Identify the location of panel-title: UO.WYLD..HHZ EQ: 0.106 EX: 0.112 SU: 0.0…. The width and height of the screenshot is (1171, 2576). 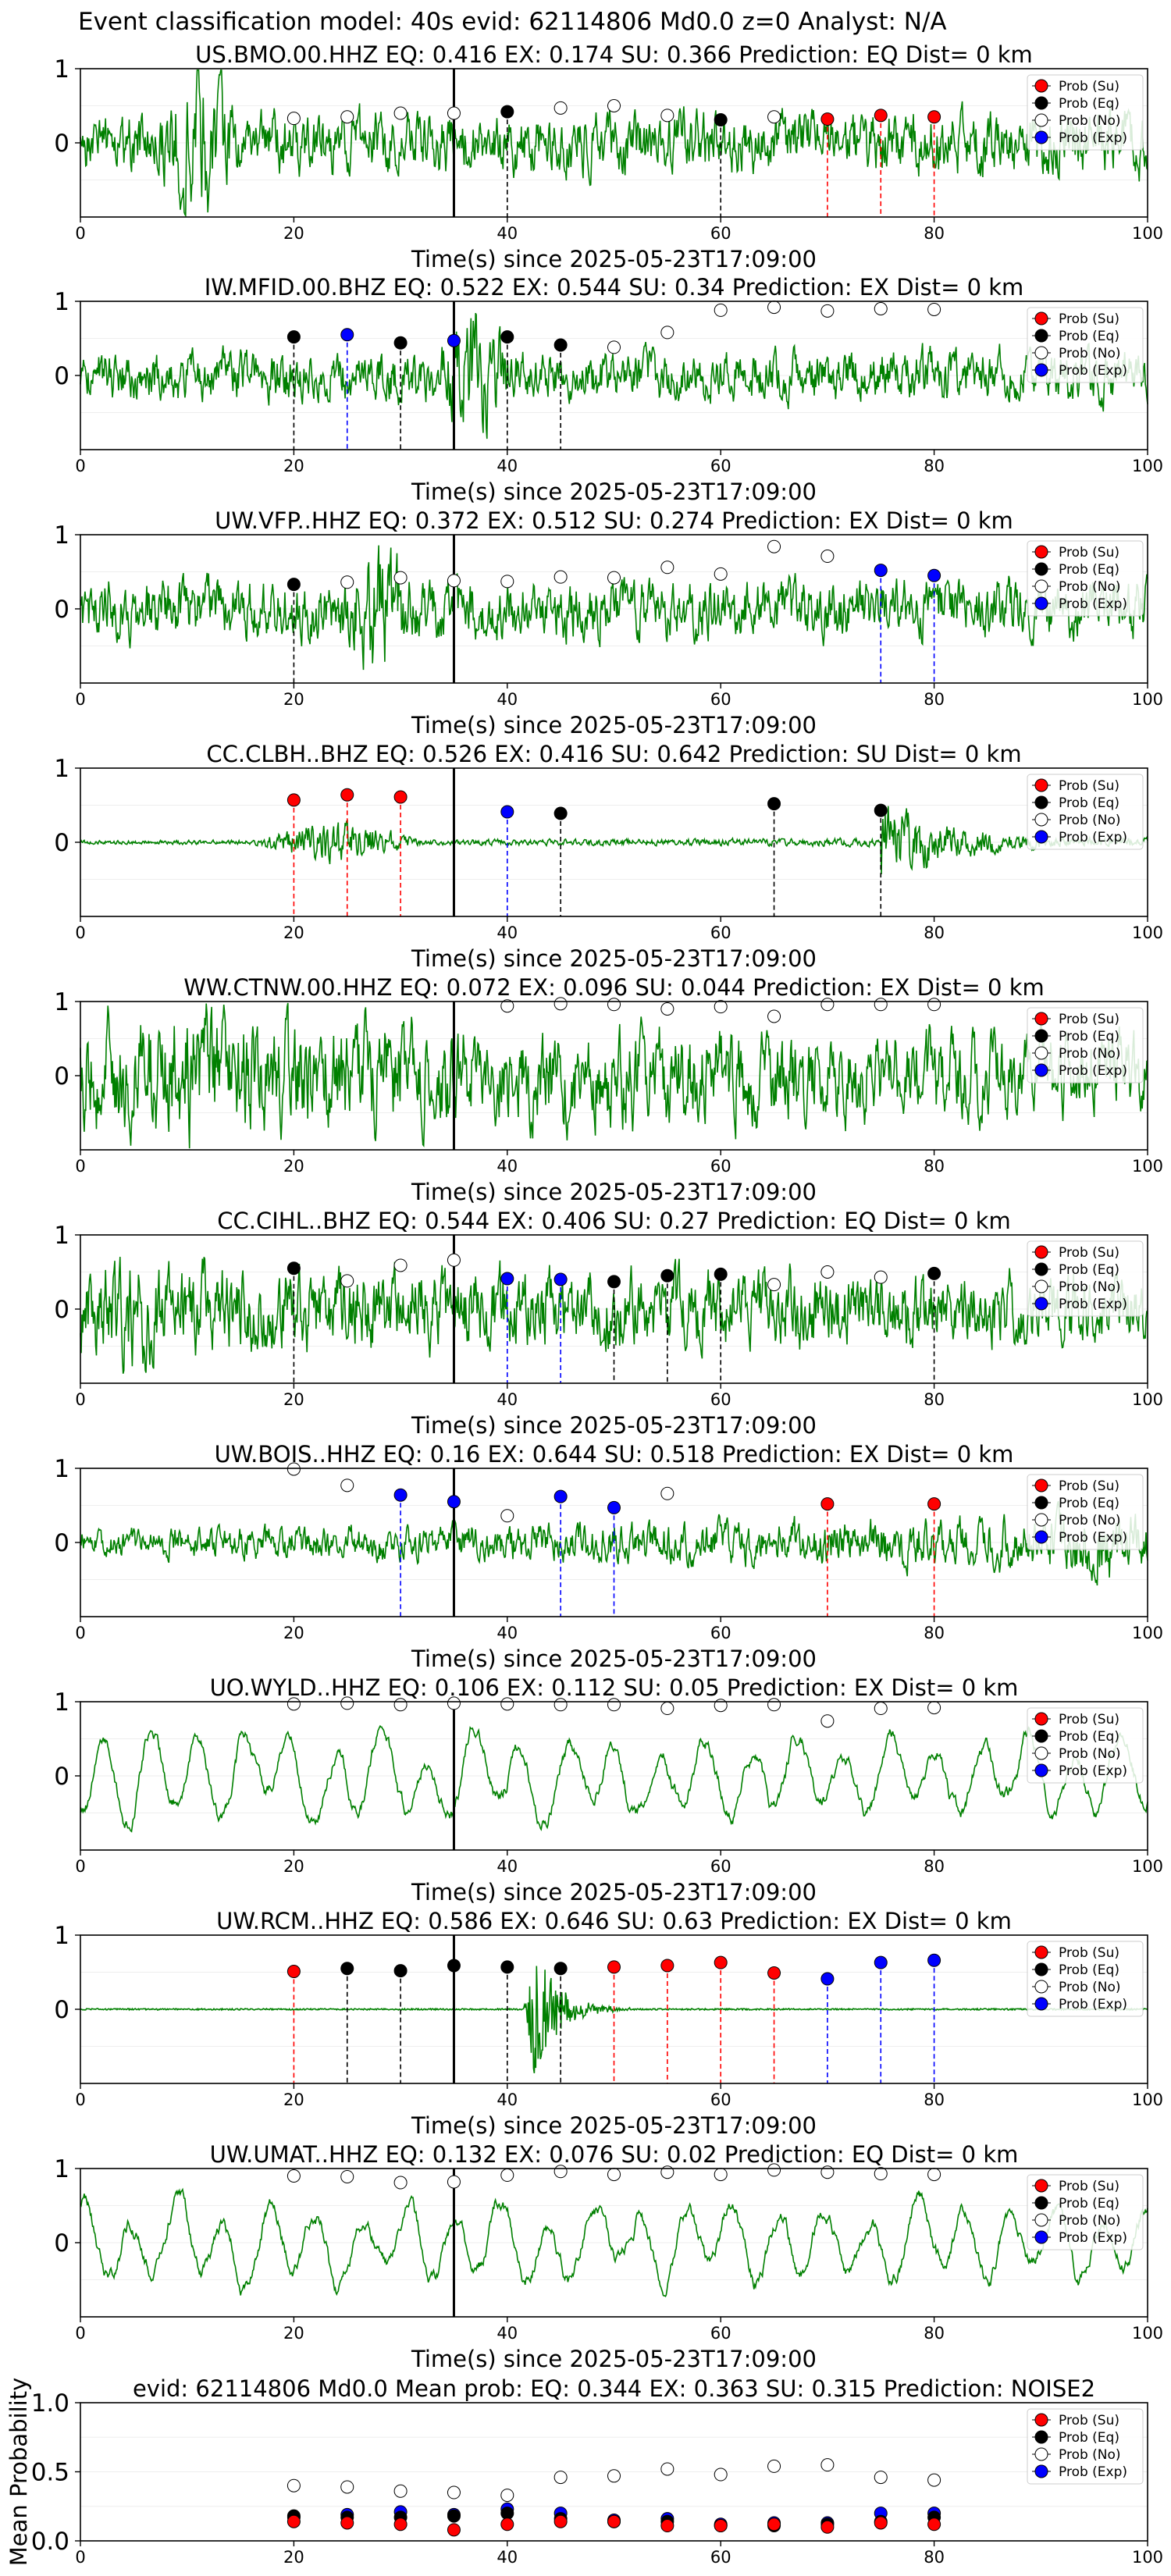
(614, 1687).